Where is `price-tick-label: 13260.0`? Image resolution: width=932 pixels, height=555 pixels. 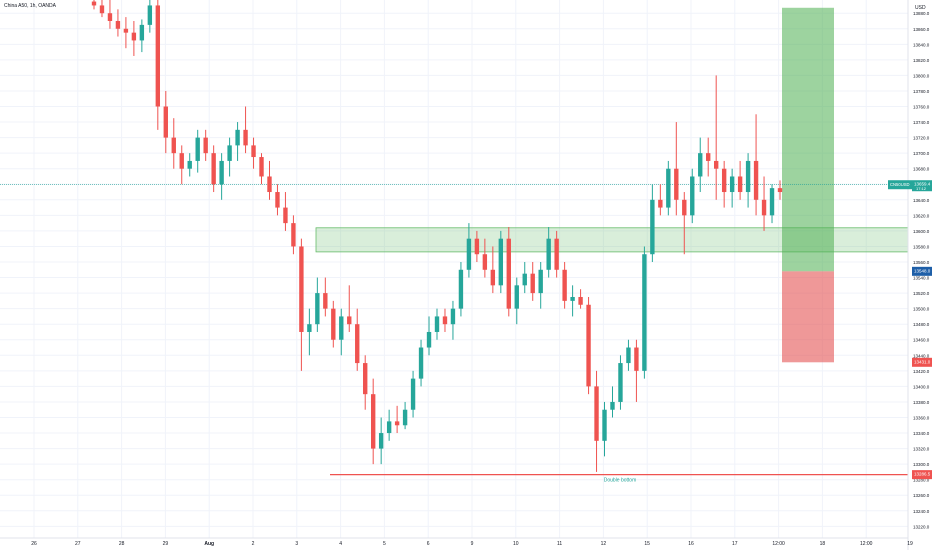
price-tick-label: 13260.0 is located at coordinates (921, 495).